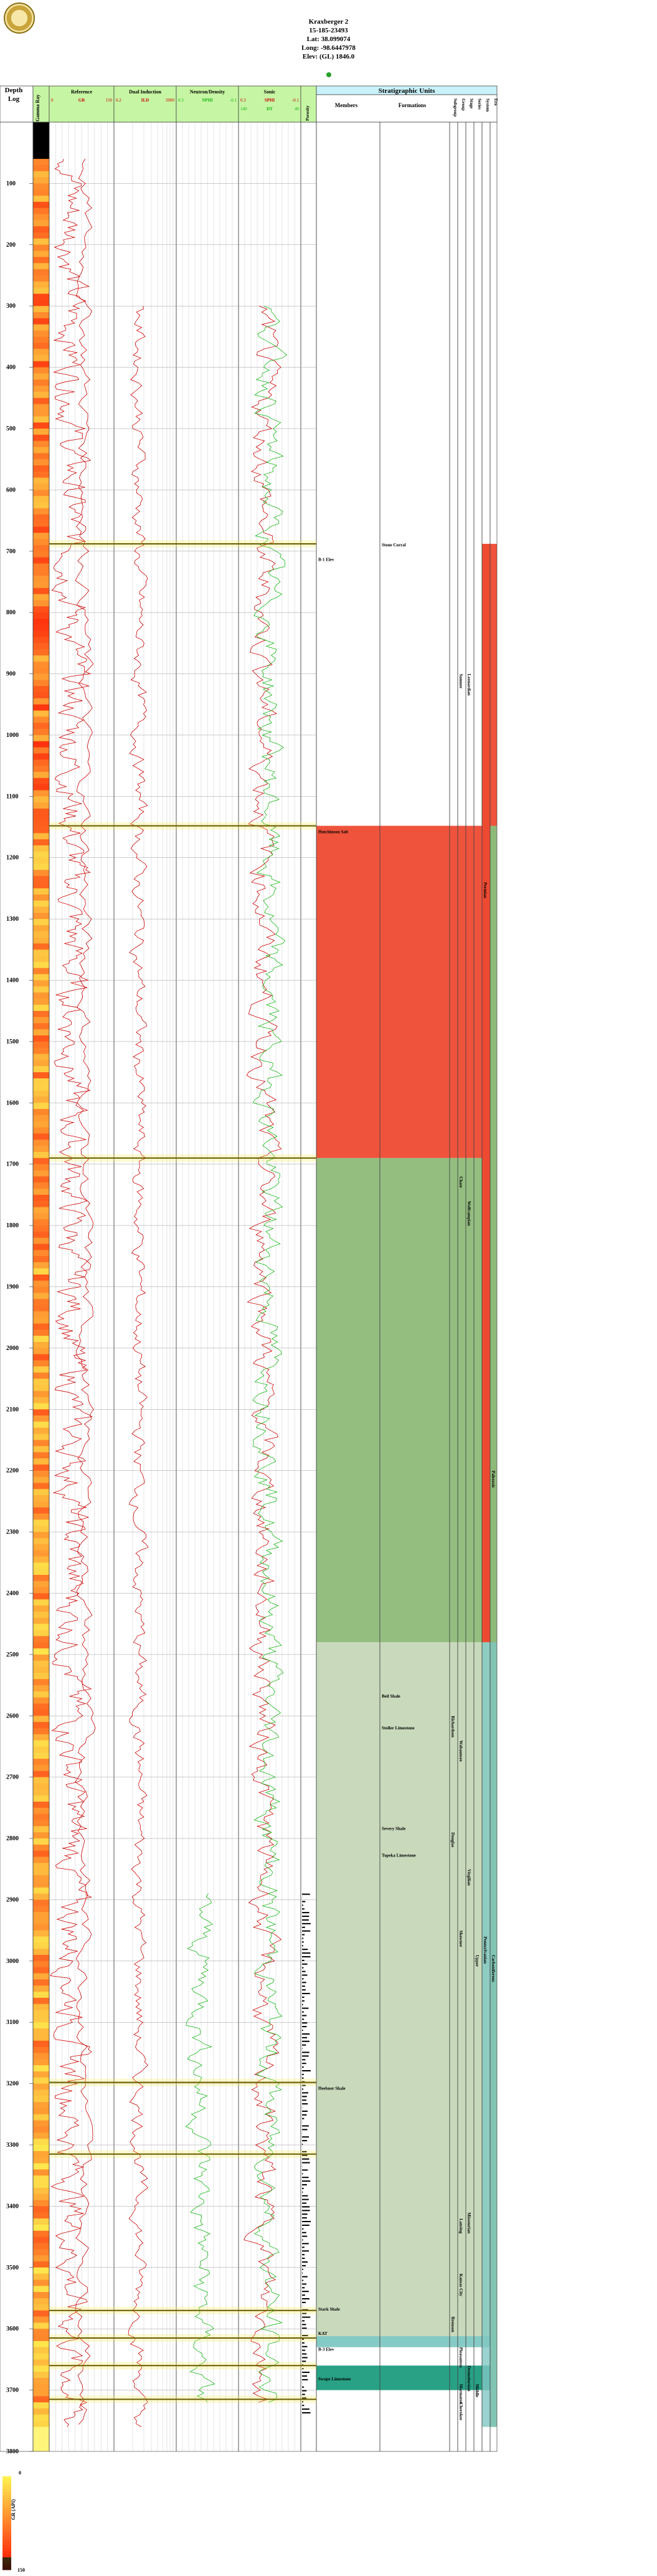  What do you see at coordinates (12, 2268) in the screenshot?
I see `depth-tick-label: 3500` at bounding box center [12, 2268].